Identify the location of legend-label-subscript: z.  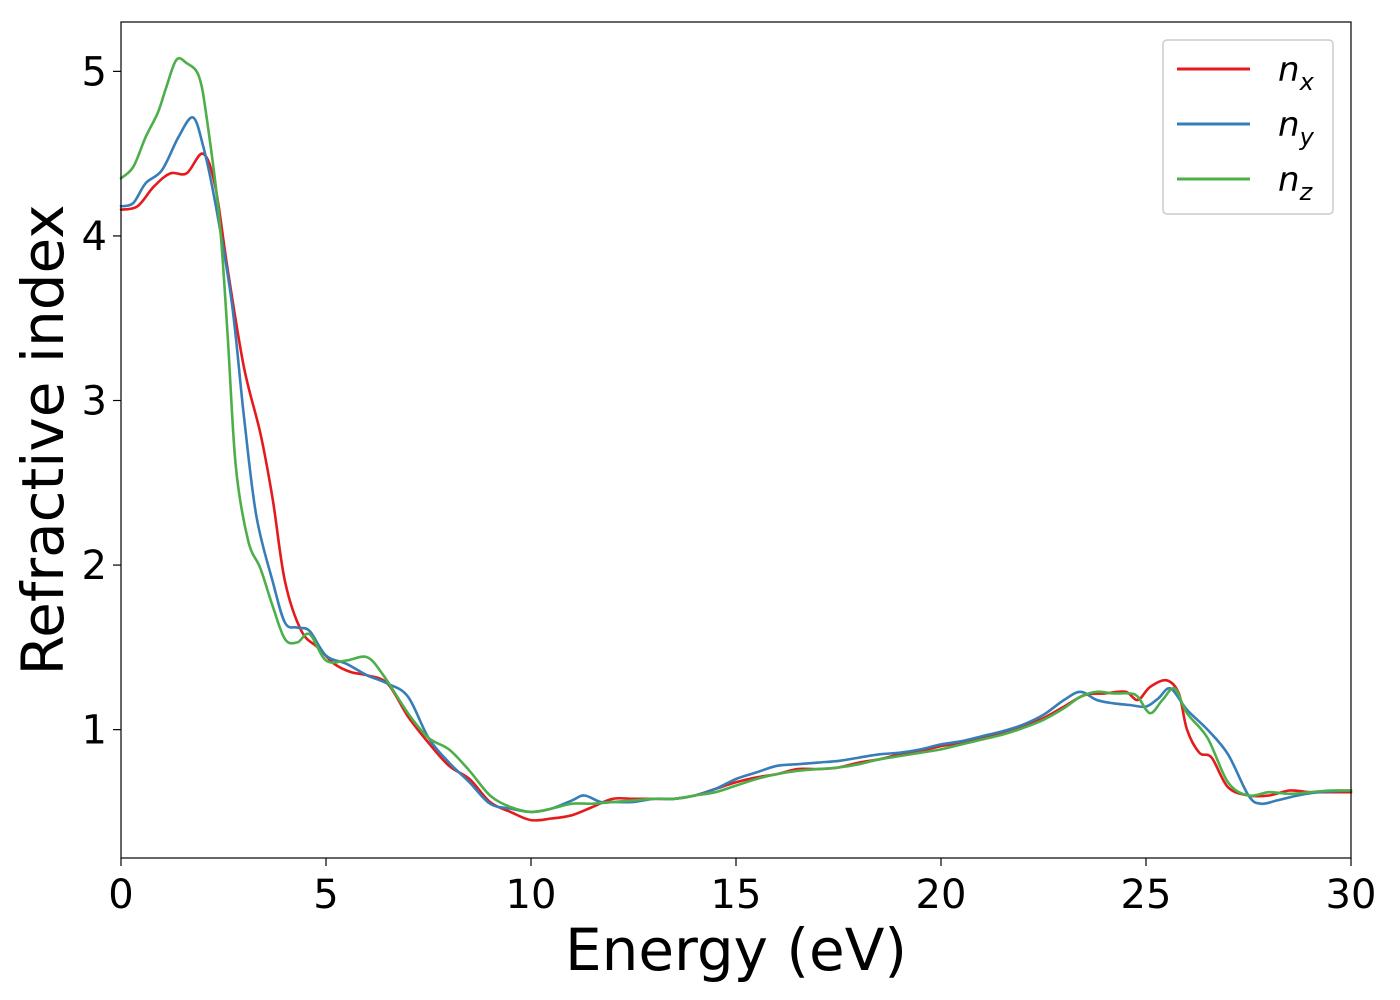
(1306, 192).